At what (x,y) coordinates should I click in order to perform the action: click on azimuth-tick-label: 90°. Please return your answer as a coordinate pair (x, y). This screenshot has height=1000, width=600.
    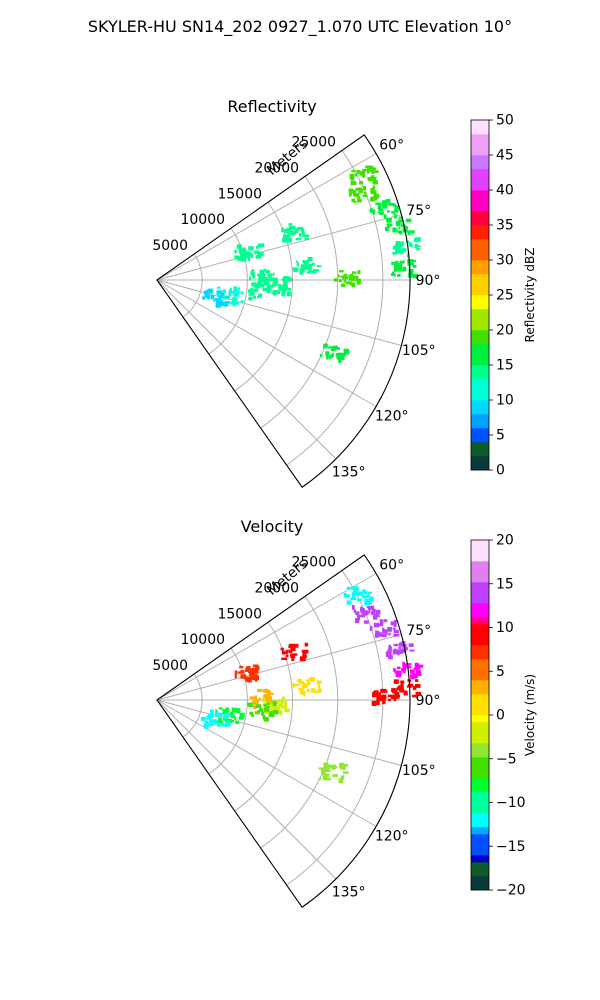
    Looking at the image, I should click on (428, 701).